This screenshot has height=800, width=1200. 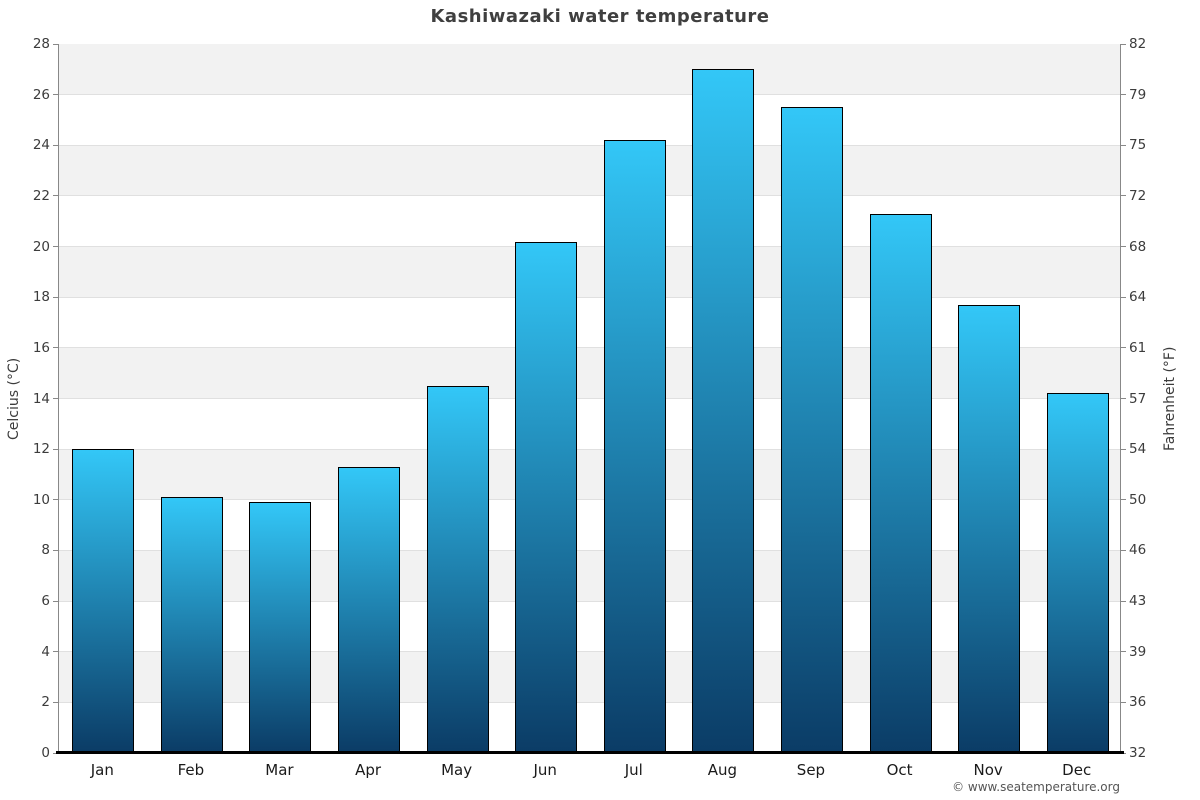 I want to click on ytick-fahrenheit-43: 43, so click(x=1138, y=601).